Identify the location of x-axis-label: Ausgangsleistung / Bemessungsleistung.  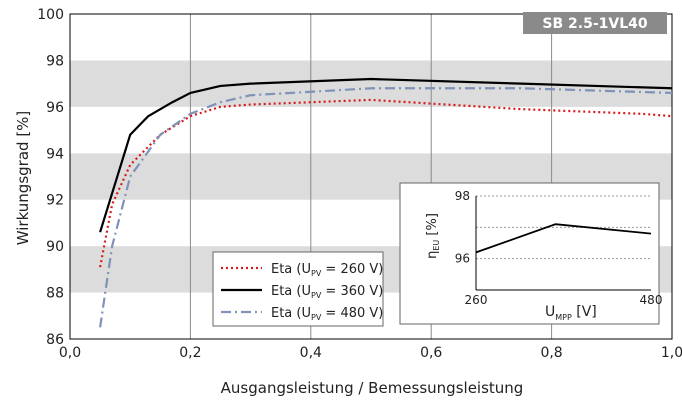
(372, 388).